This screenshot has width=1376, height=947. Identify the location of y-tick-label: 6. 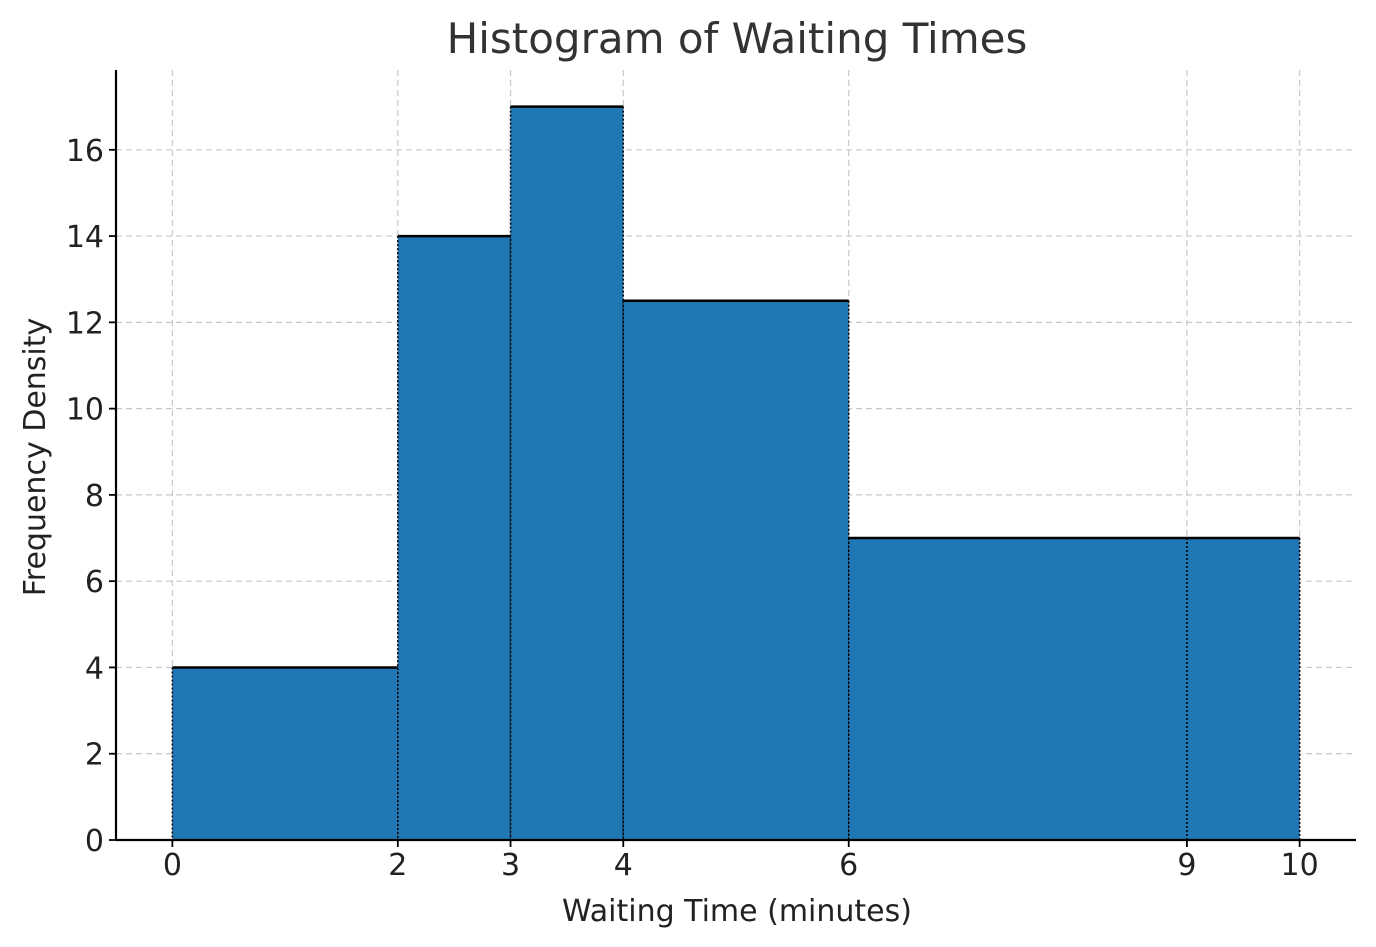
(94, 582).